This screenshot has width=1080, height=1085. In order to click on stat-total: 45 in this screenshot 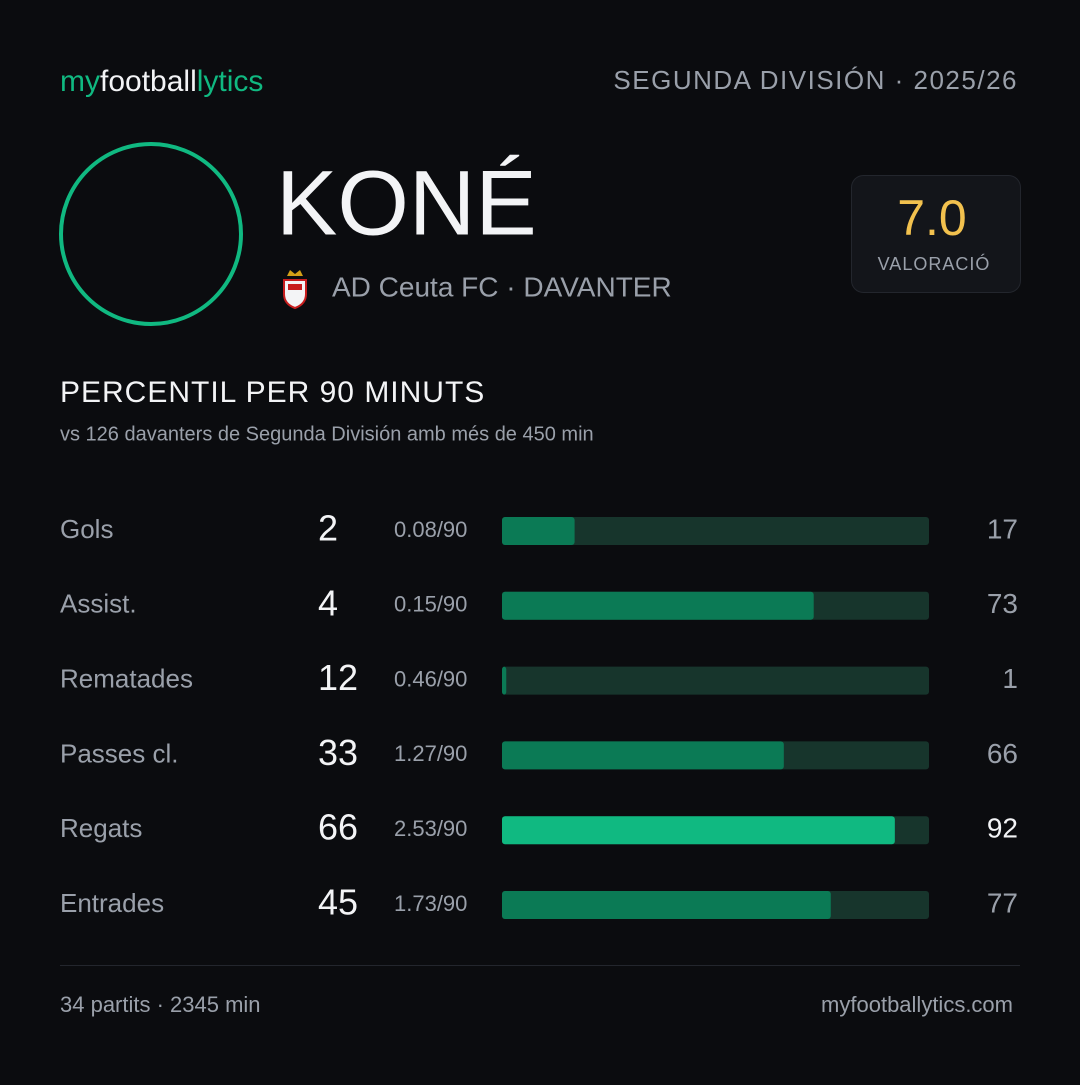, I will do `click(338, 902)`.